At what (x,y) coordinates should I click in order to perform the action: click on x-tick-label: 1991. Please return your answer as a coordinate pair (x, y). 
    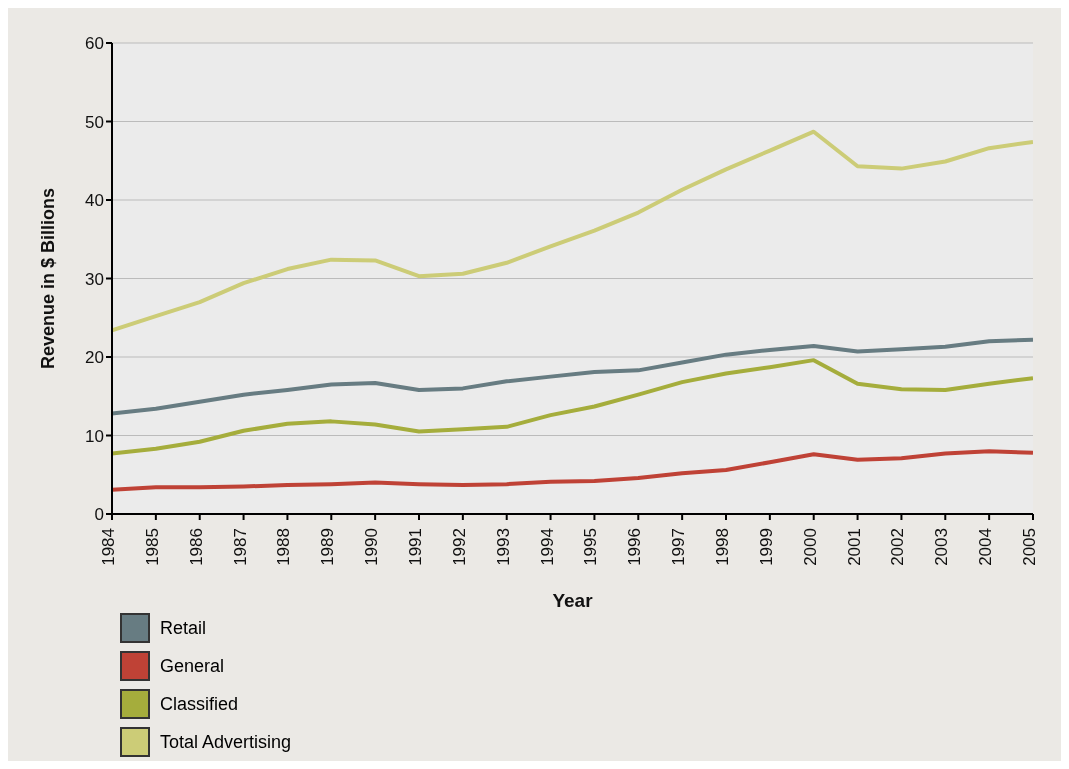
    Looking at the image, I should click on (416, 547).